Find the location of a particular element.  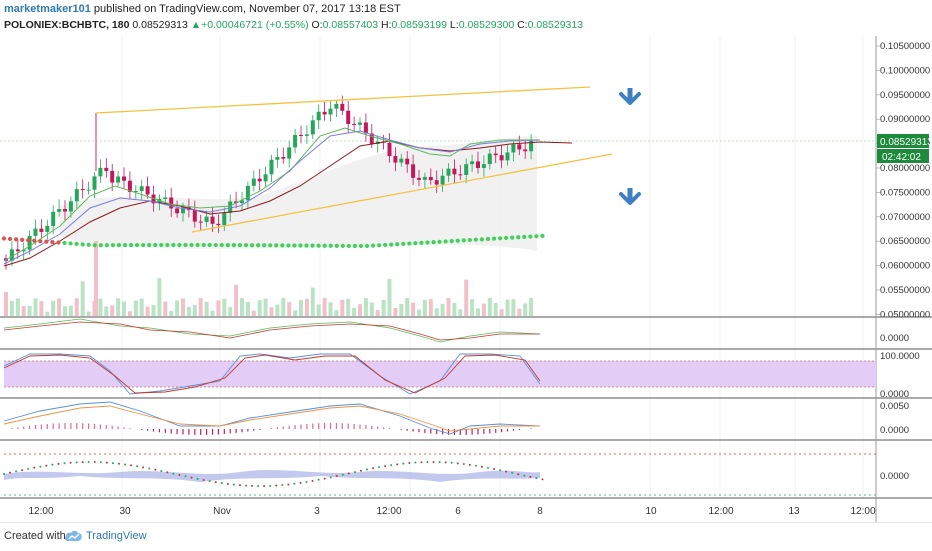

stoch-axis-label-bottom: 0.0000 is located at coordinates (894, 394).